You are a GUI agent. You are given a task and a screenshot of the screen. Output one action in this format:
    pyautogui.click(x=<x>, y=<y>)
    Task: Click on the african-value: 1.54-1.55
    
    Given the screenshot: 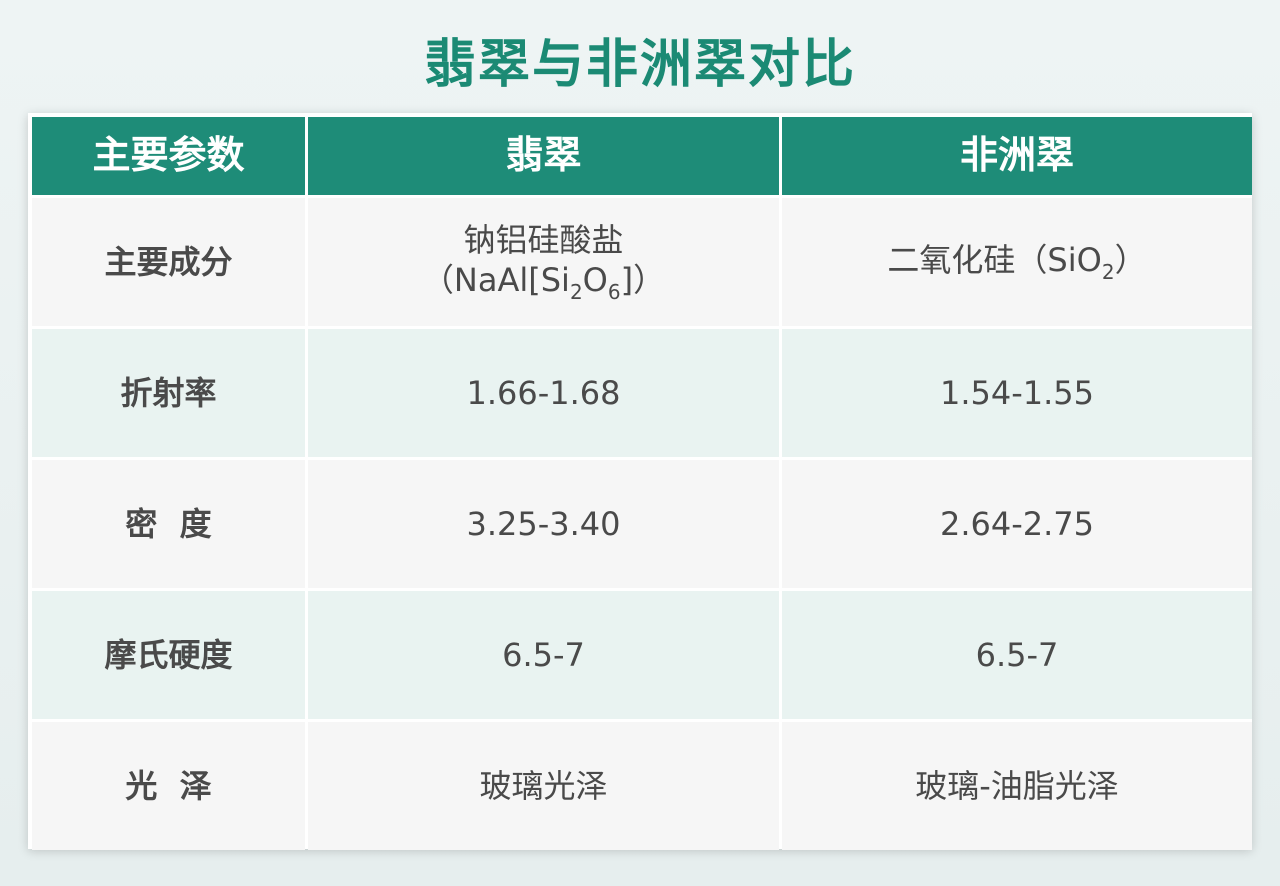 What is the action you would take?
    pyautogui.click(x=1017, y=393)
    